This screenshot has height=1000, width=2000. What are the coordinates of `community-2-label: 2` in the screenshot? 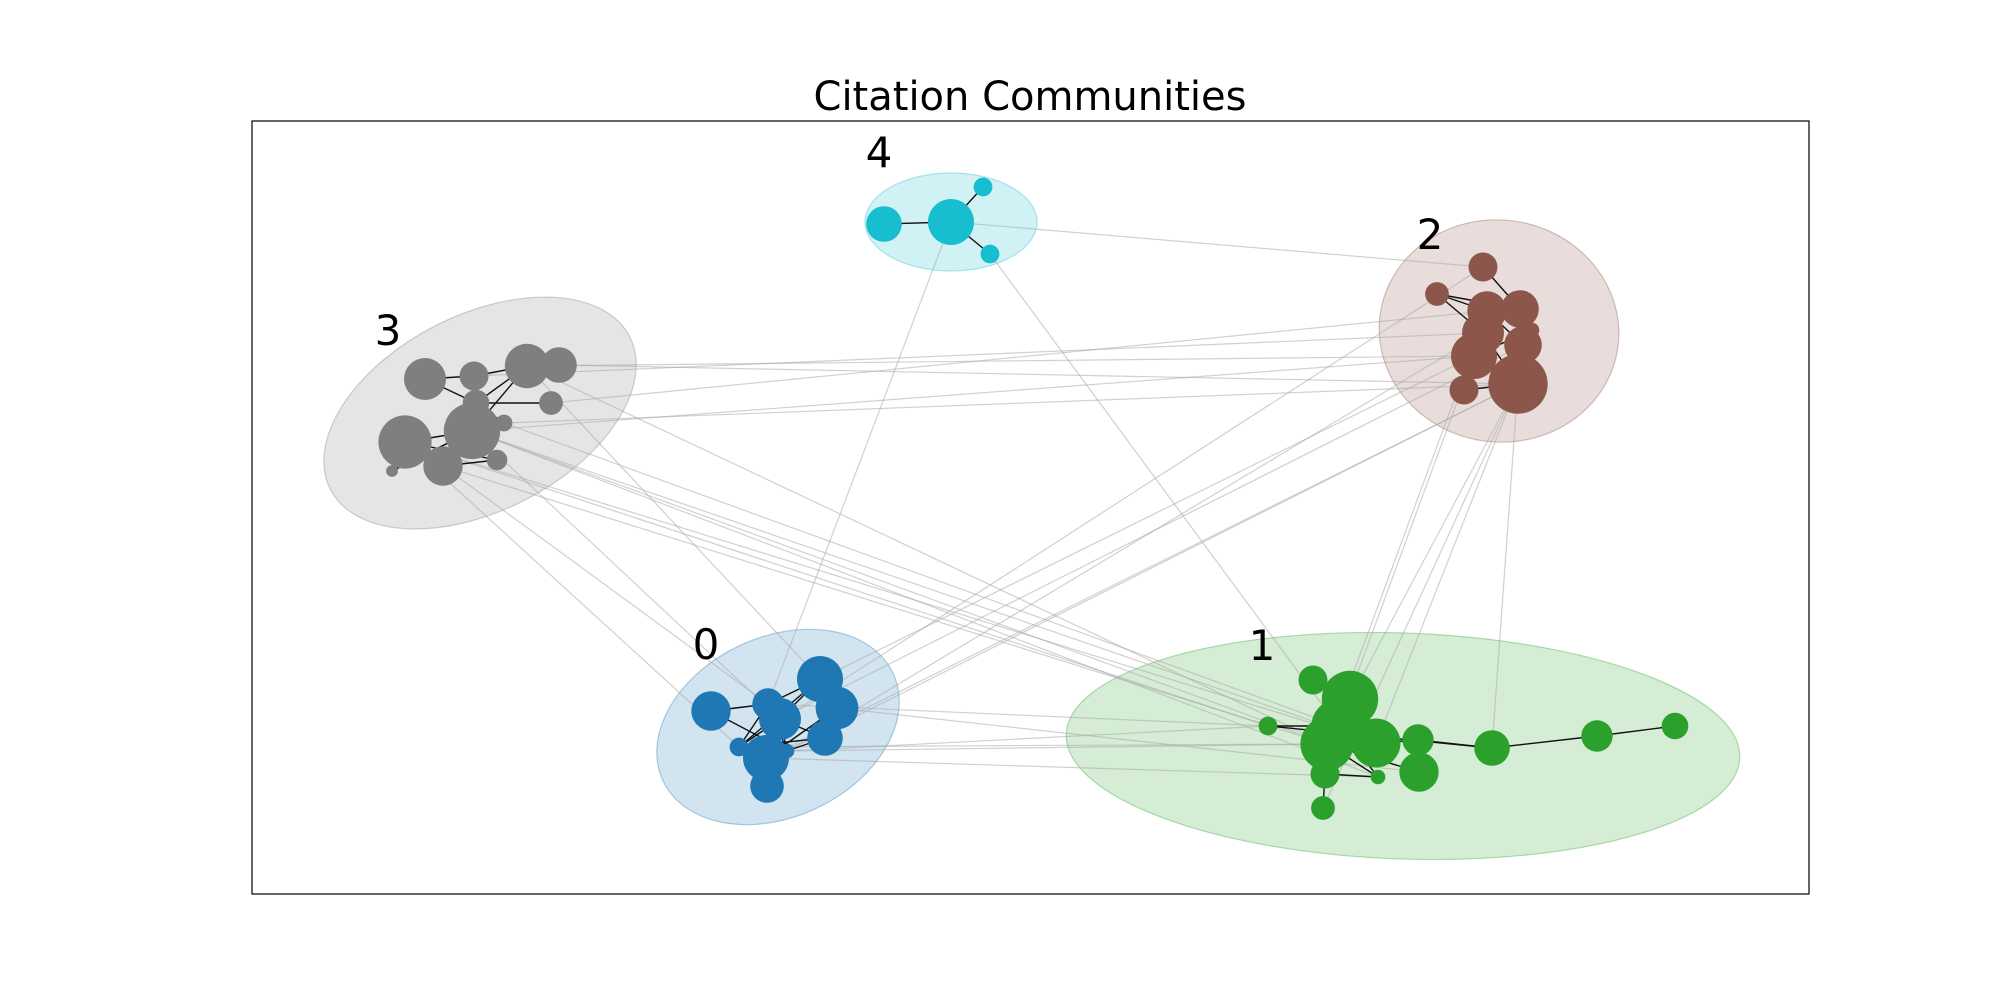 It's located at (1430, 234).